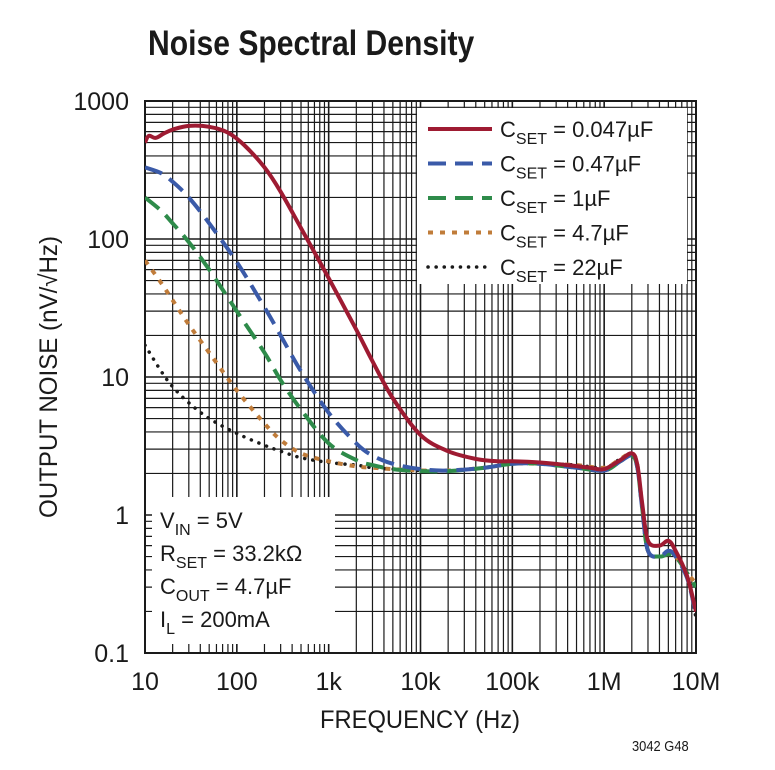 The image size is (775, 770). What do you see at coordinates (660, 746) in the screenshot?
I see `figure-code: 3042 G48` at bounding box center [660, 746].